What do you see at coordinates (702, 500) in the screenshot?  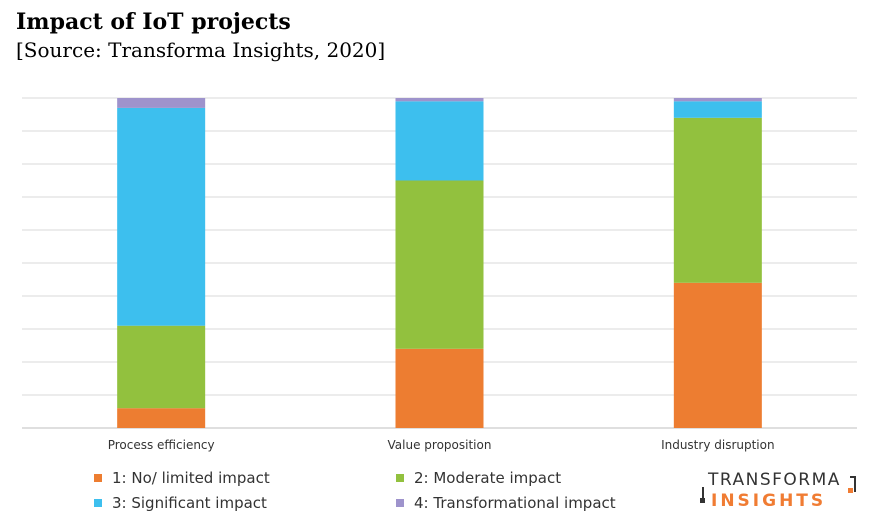 I see `logo-dot` at bounding box center [702, 500].